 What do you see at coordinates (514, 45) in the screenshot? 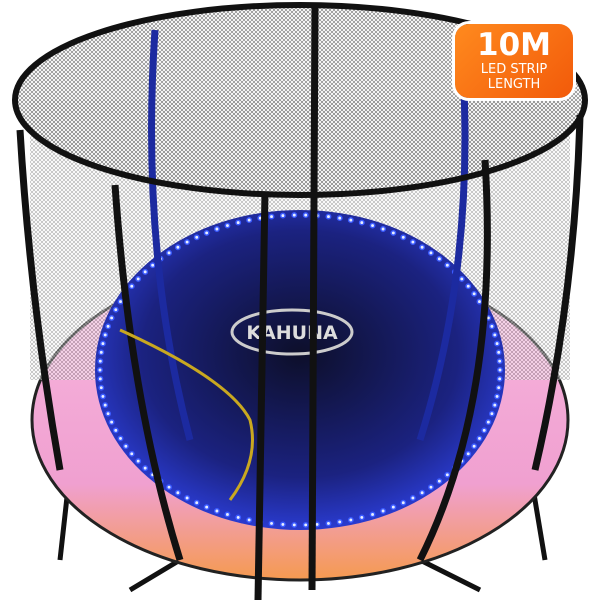
I see `badge-headline: 10M` at bounding box center [514, 45].